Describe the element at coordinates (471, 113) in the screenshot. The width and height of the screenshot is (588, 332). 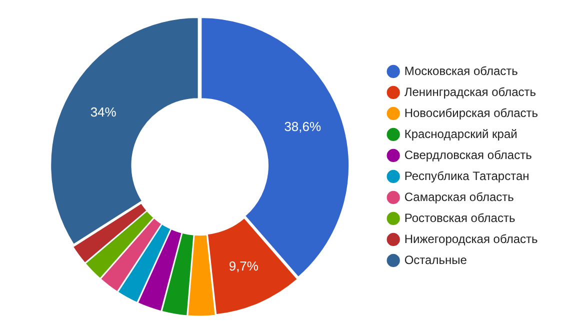
I see `legend-label: Новосибирская область` at that location.